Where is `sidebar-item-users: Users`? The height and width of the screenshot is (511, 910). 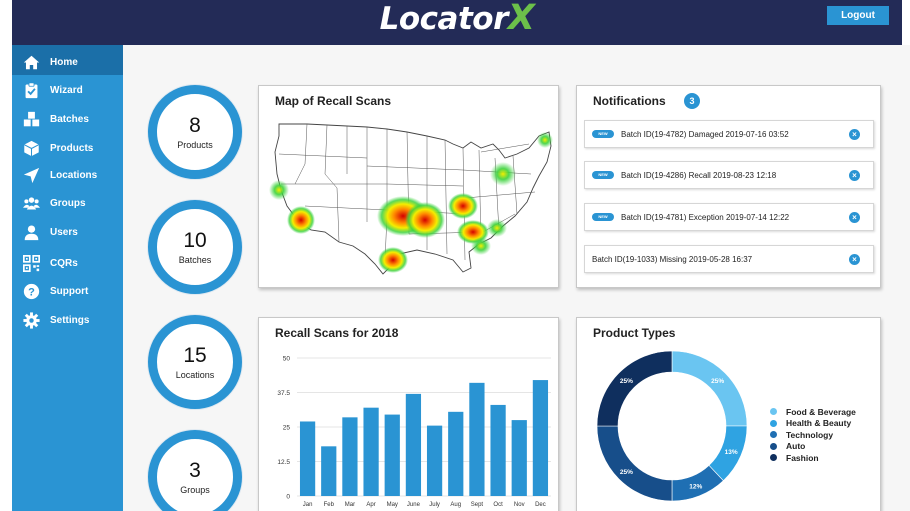
sidebar-item-users: Users is located at coordinates (67, 232).